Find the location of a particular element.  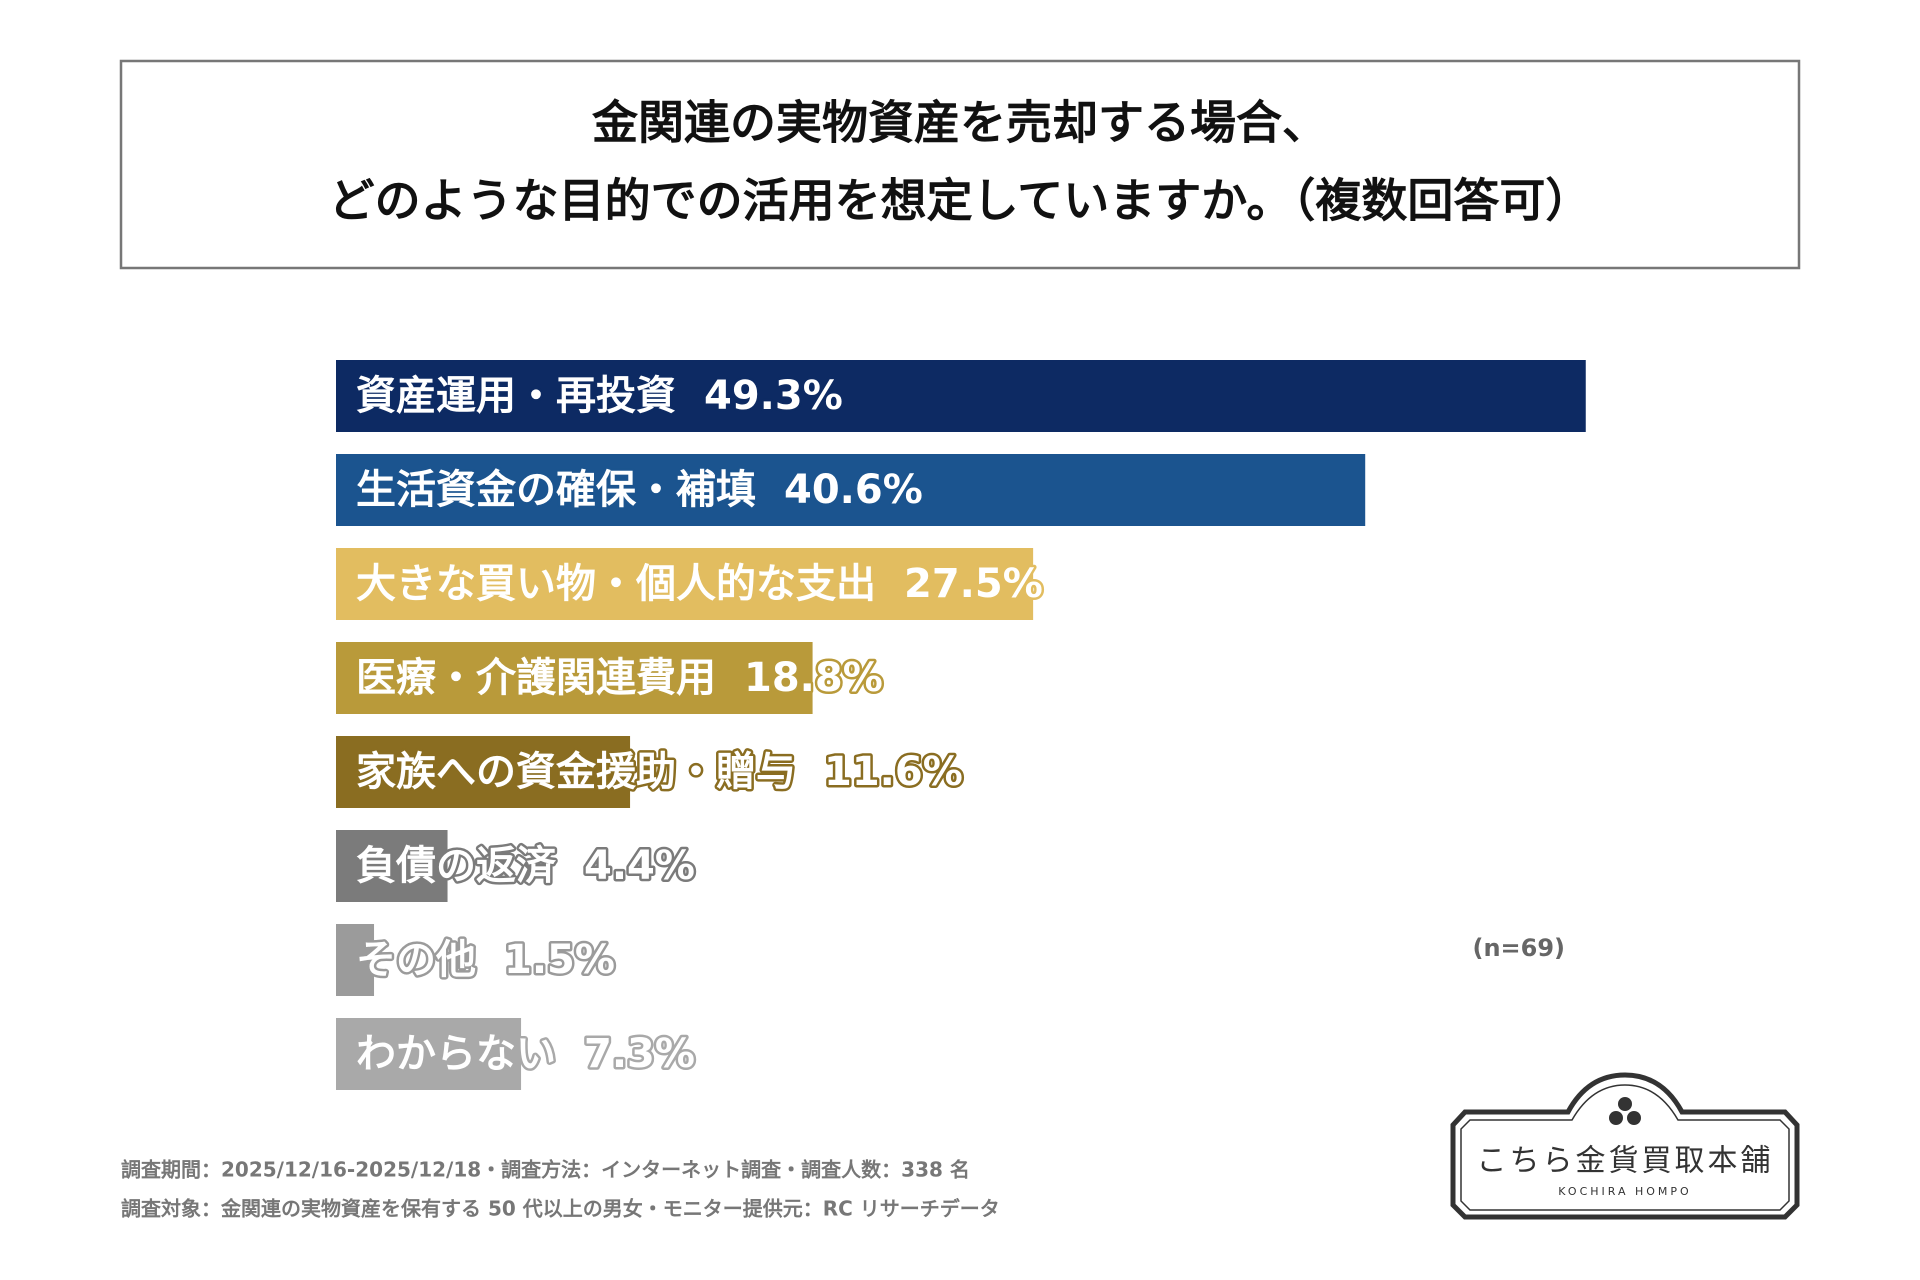

sample-note: (n=69) is located at coordinates (1518, 948).